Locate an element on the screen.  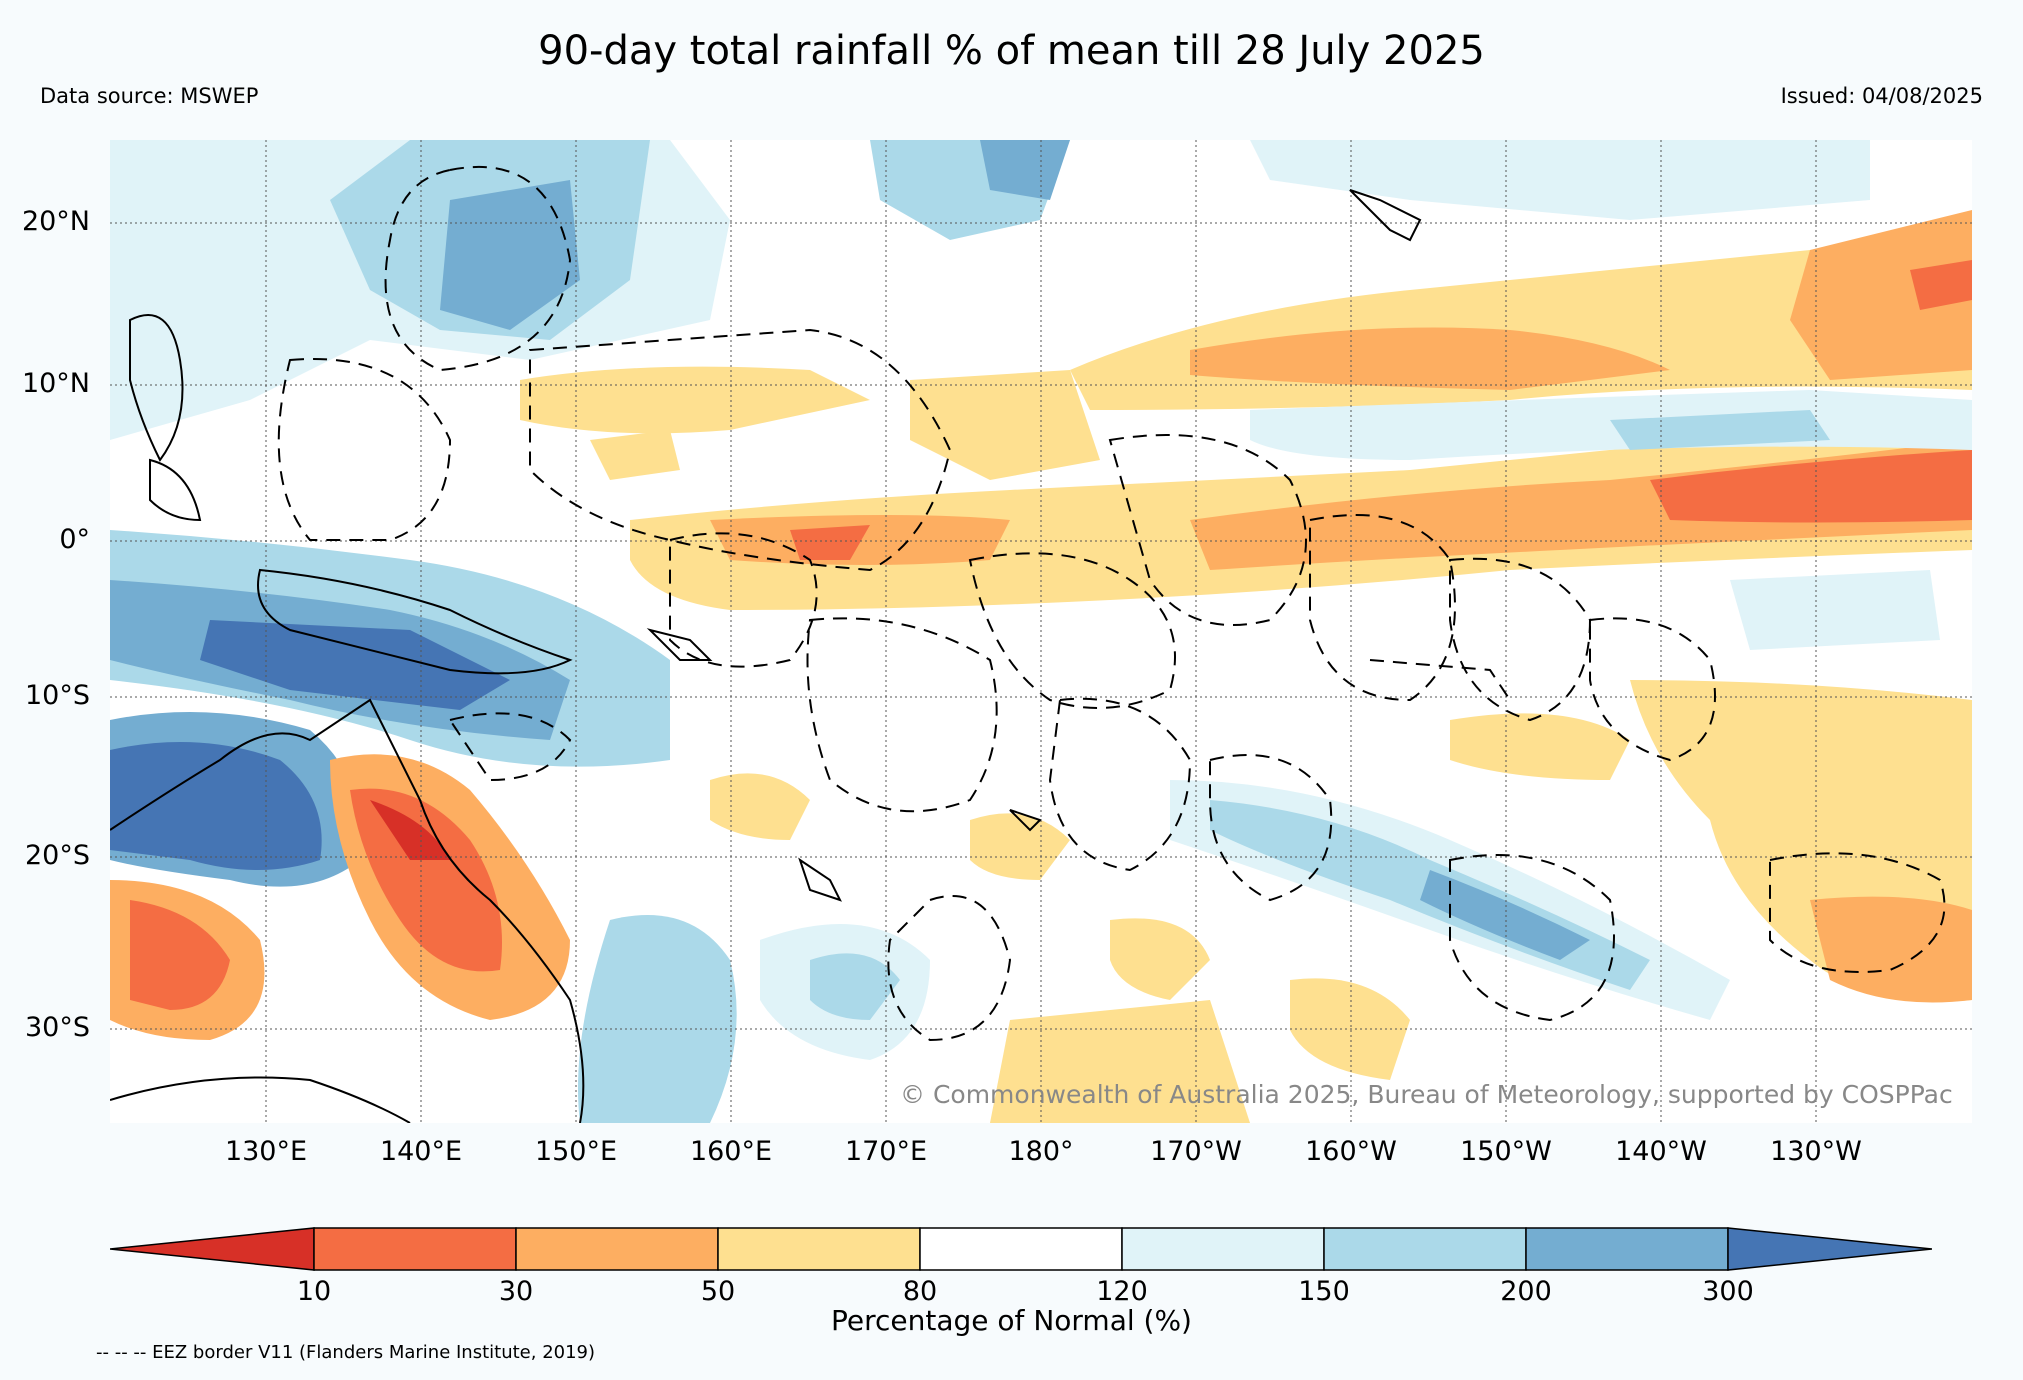
lon-label-180: 180° is located at coordinates (1041, 1151).